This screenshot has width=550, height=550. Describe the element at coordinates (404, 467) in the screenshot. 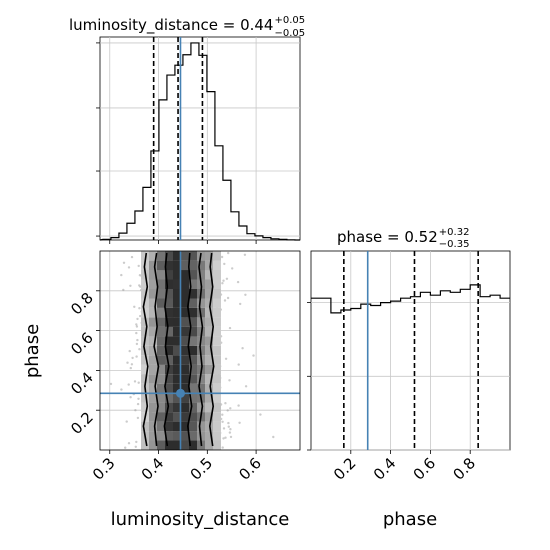

I see `phase-hist-xticks: 0.2 0.4 0.6 0.8` at that location.